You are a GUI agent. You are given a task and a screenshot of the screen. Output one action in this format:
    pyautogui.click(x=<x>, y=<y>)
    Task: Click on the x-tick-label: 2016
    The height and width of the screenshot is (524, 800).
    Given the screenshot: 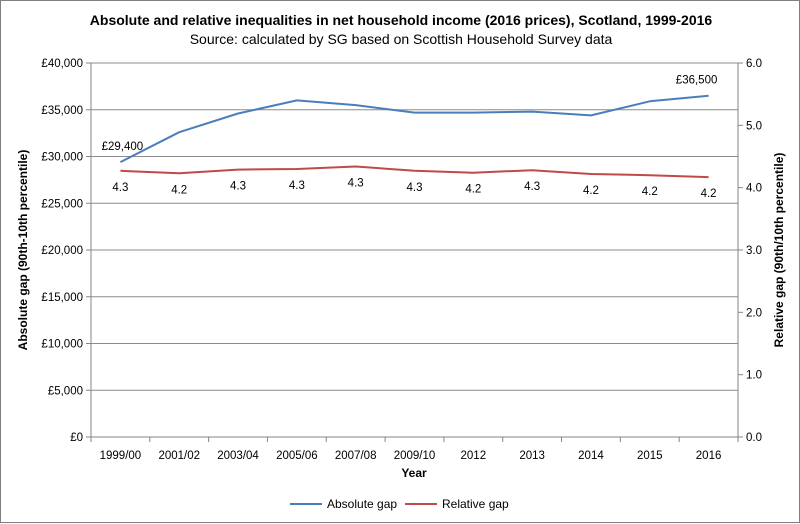 What is the action you would take?
    pyautogui.click(x=709, y=456)
    